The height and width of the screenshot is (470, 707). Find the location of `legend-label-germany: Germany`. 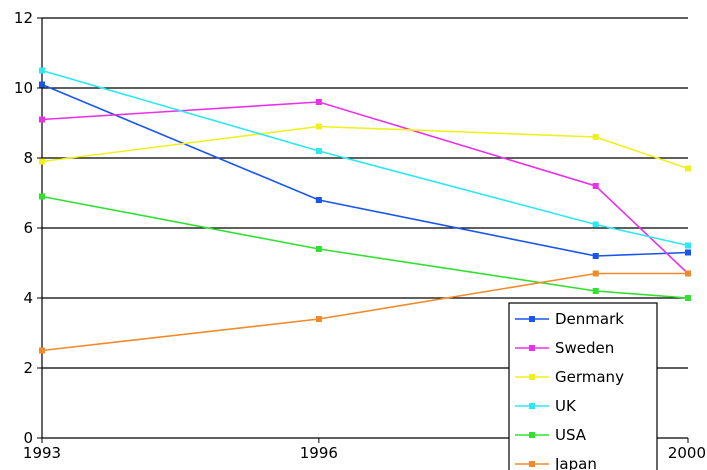

legend-label-germany: Germany is located at coordinates (589, 377).